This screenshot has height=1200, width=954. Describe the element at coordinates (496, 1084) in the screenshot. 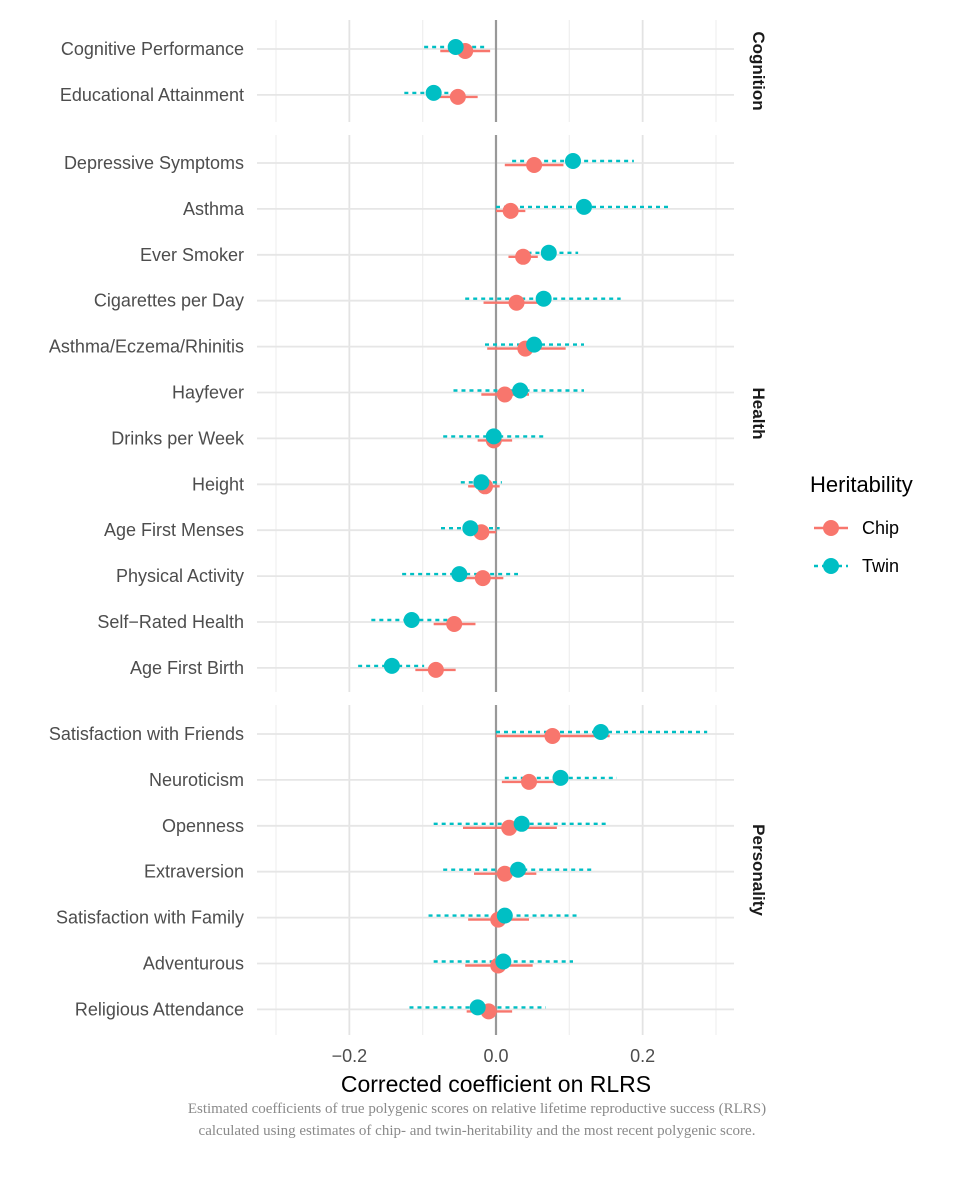

I see `x-axis-title: Corrected coefficient on RLRS` at that location.